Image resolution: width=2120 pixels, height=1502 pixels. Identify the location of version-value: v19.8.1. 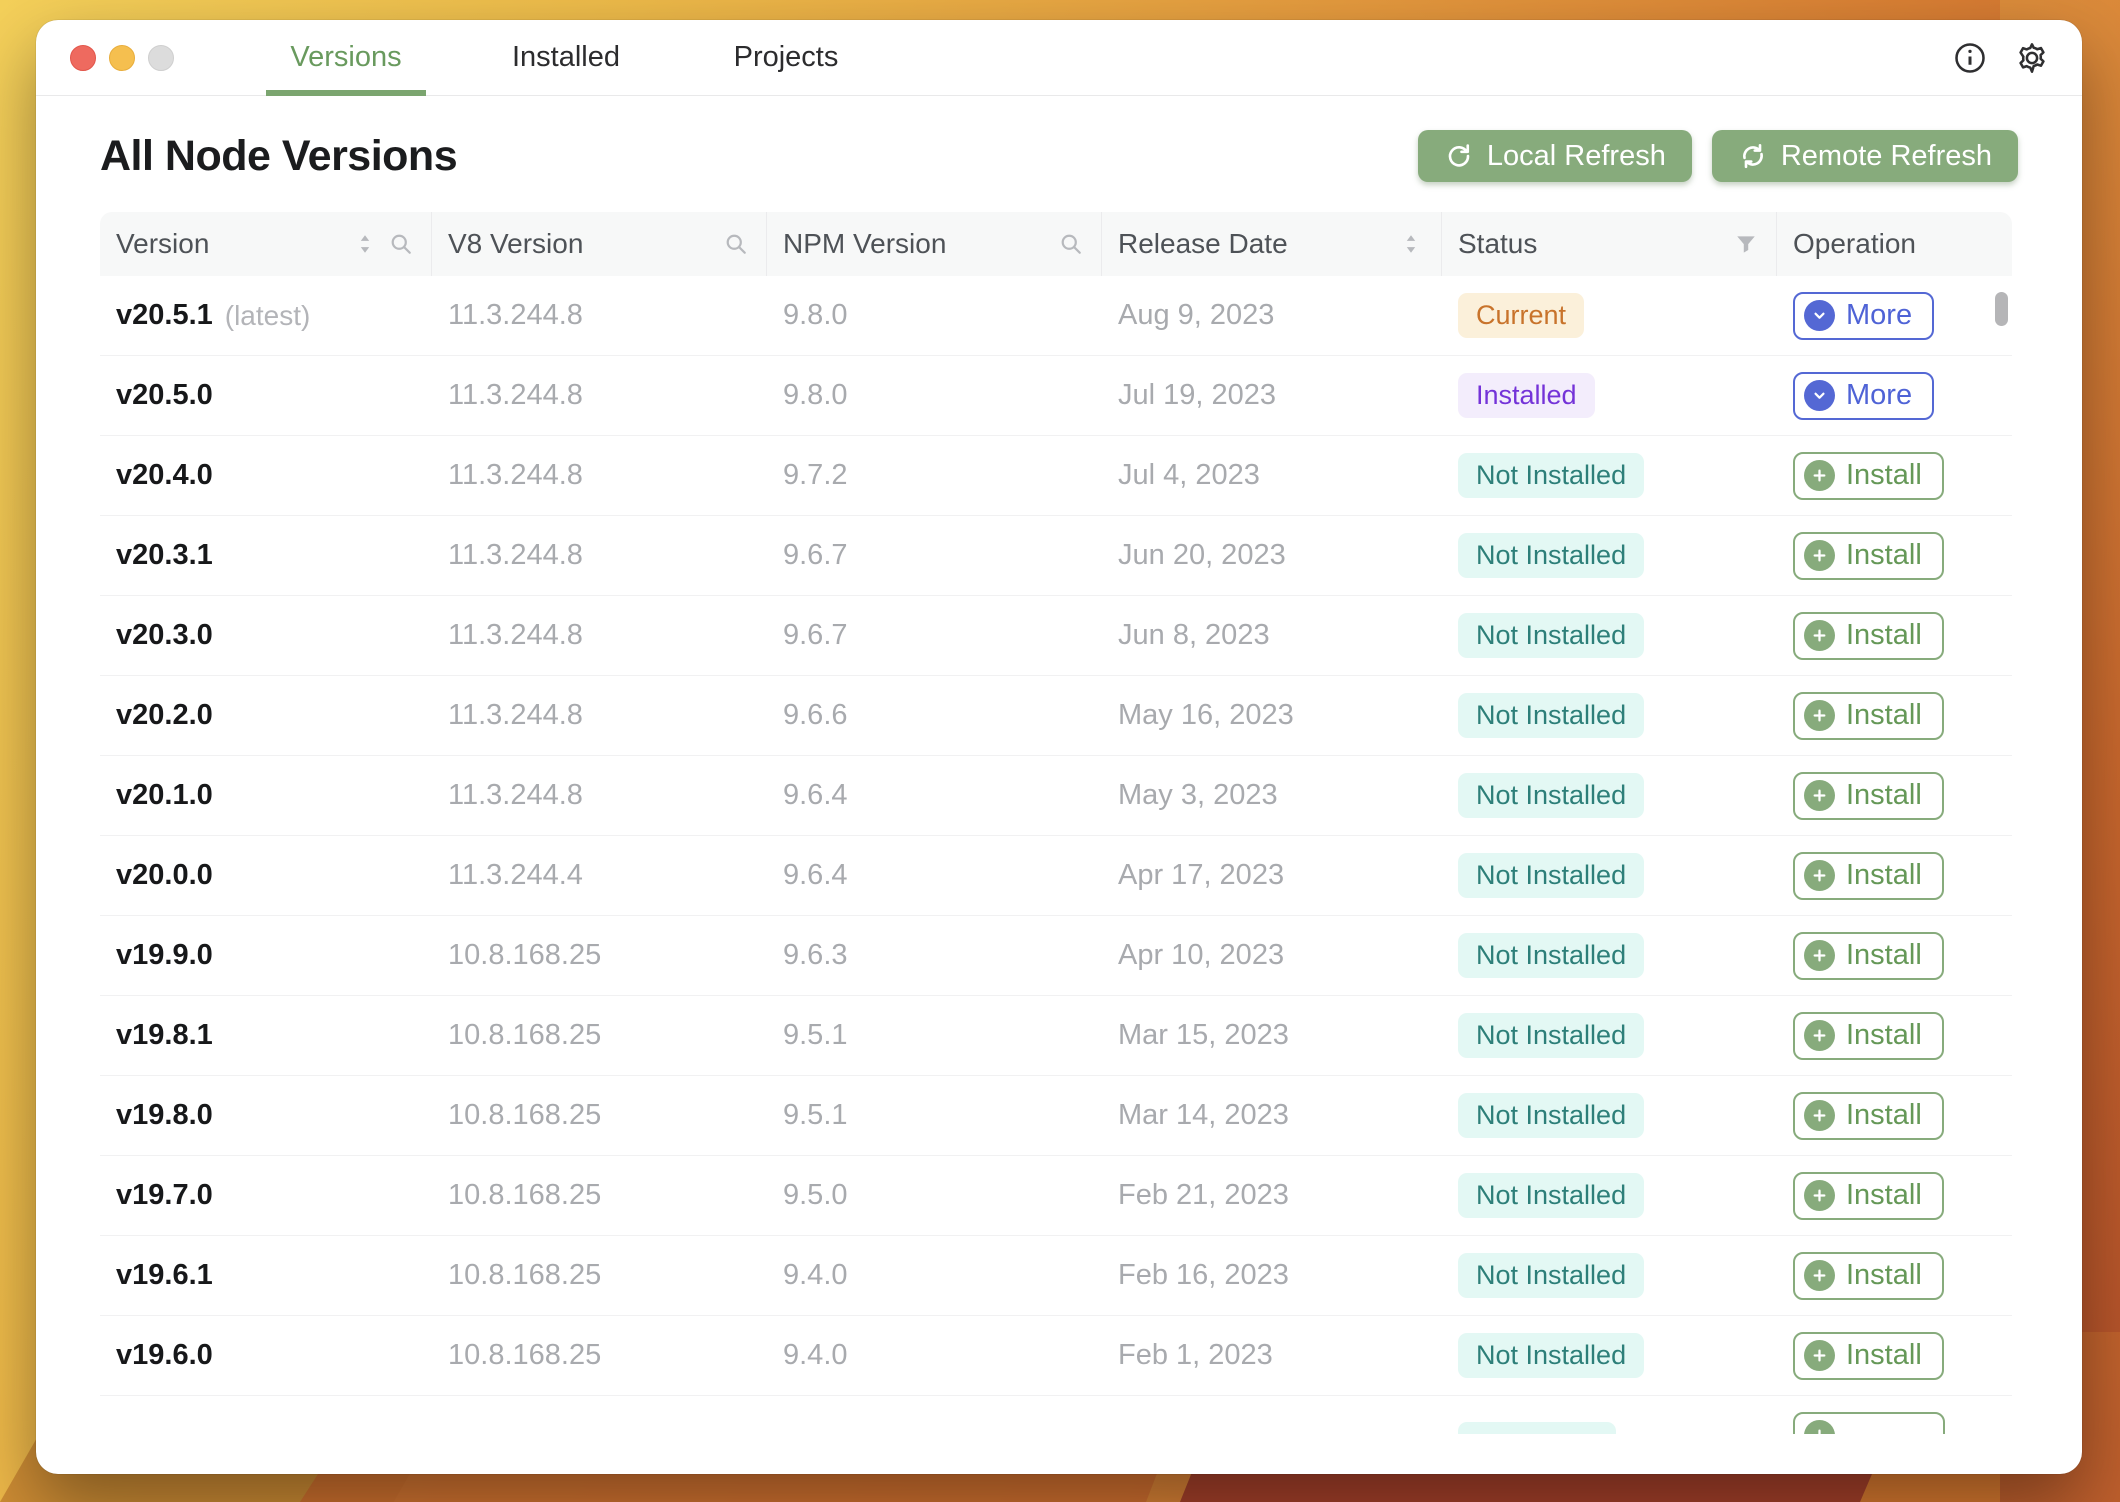
(164, 1035).